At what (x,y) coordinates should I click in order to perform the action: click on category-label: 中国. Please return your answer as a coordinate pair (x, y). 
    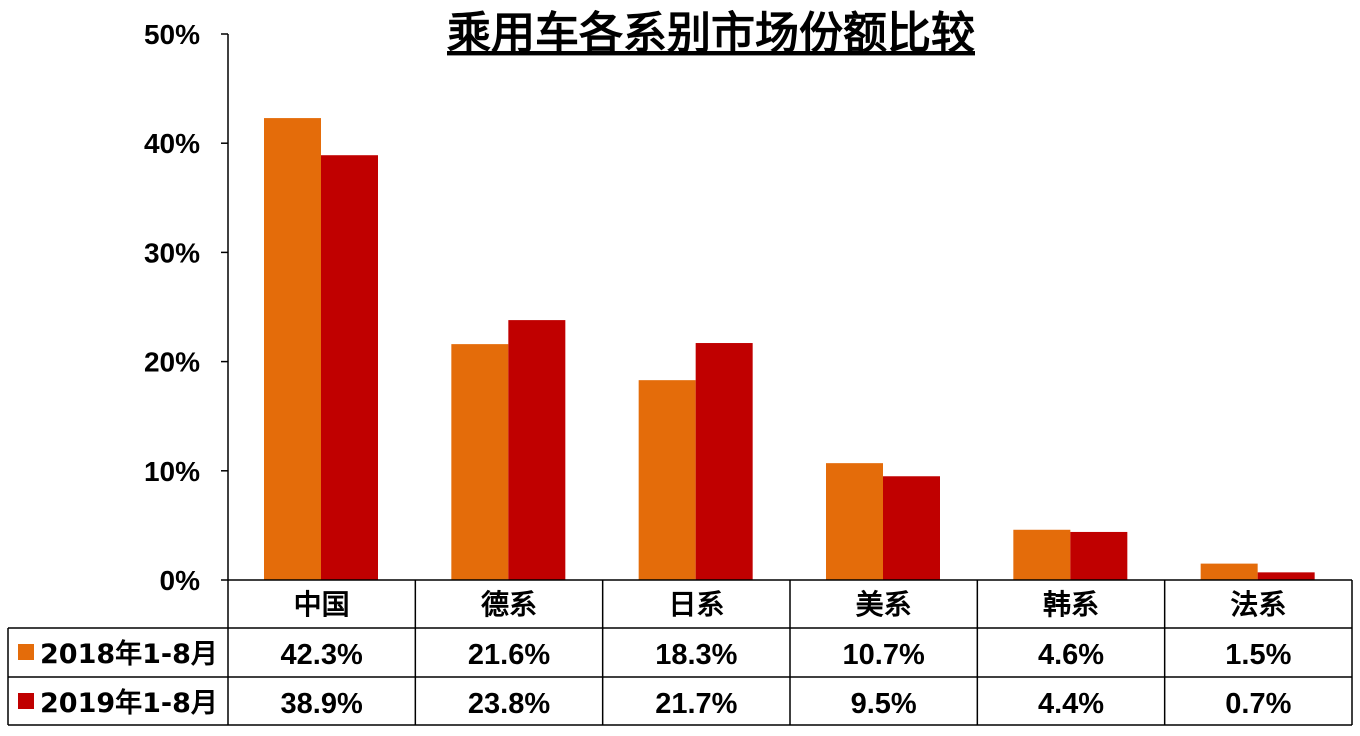
    Looking at the image, I should click on (322, 604).